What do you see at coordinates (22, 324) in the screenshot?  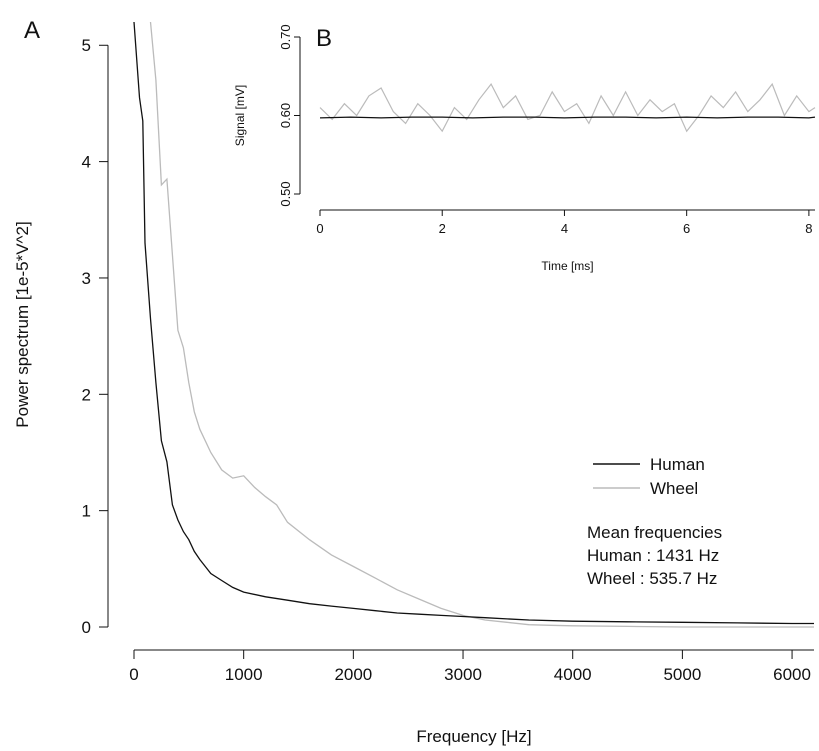 I see `y-axis-label: Power spectrum [1e-5*V^2]` at bounding box center [22, 324].